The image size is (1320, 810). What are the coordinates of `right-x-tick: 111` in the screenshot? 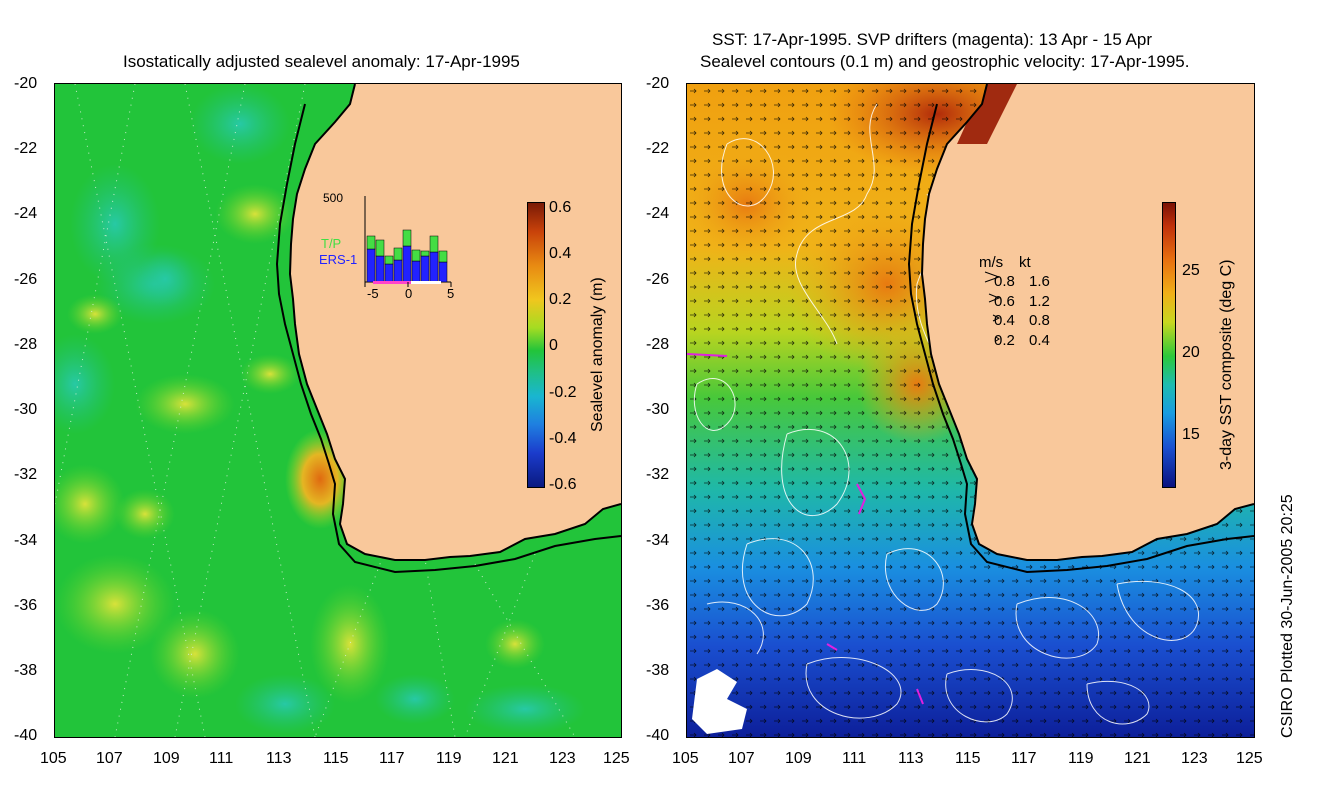 It's located at (854, 758).